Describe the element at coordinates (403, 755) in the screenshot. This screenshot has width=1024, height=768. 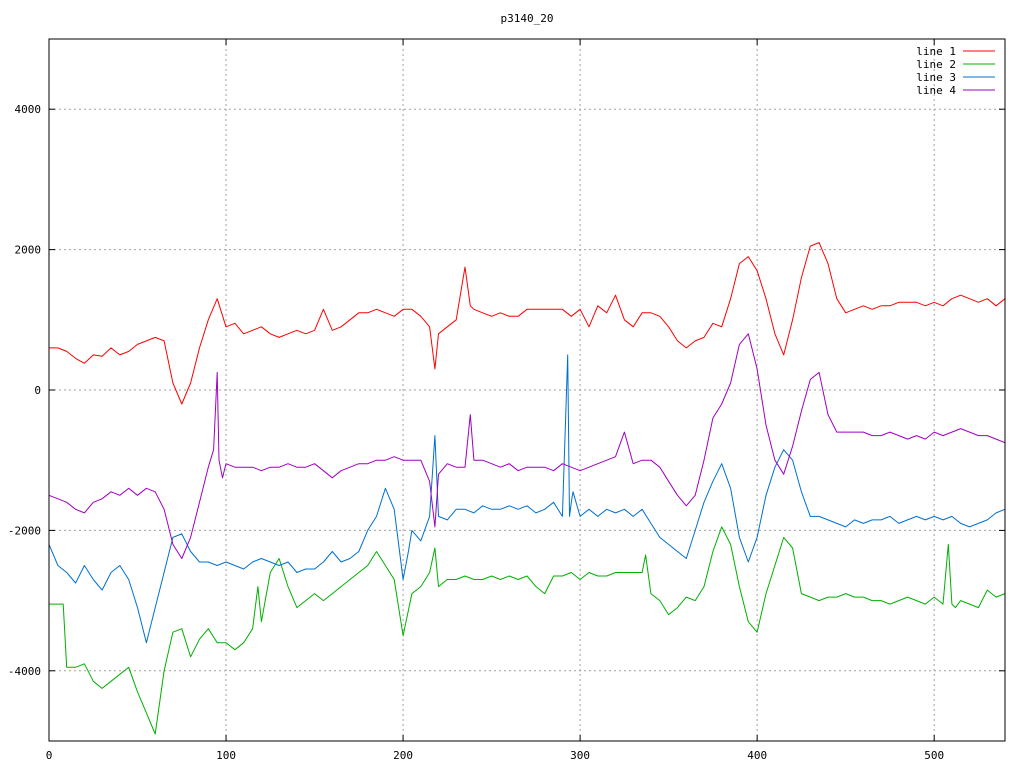
I see `x-tick-label: 200` at that location.